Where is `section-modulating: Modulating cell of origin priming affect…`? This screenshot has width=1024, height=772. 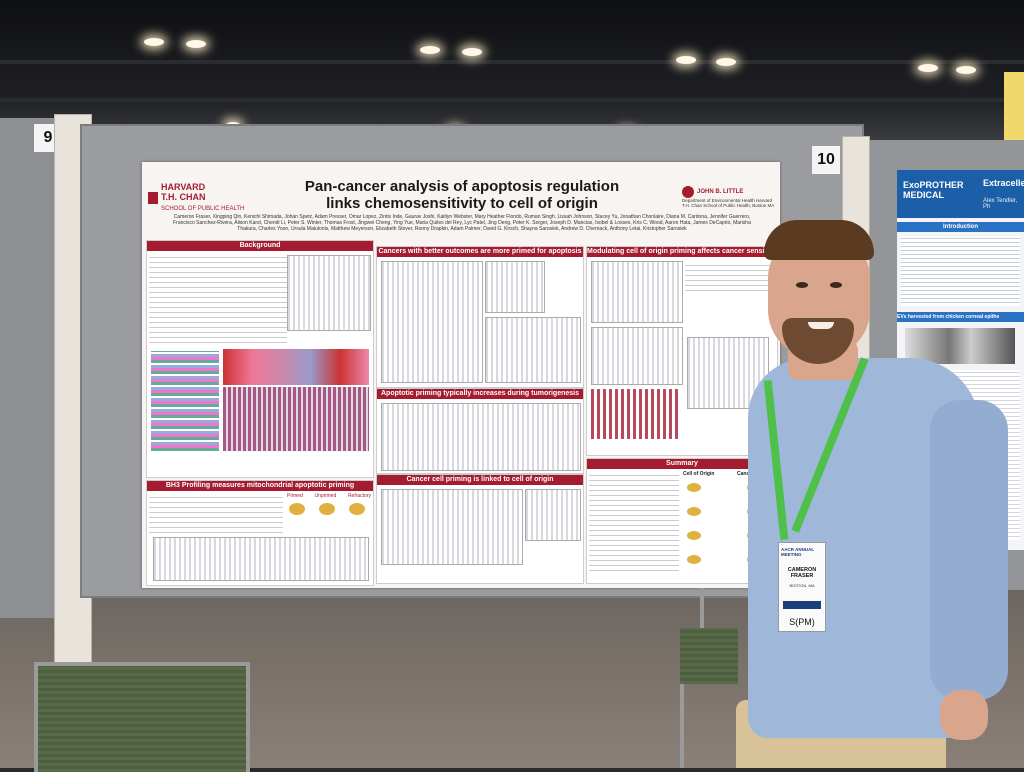 section-modulating: Modulating cell of origin priming affect… is located at coordinates (682, 351).